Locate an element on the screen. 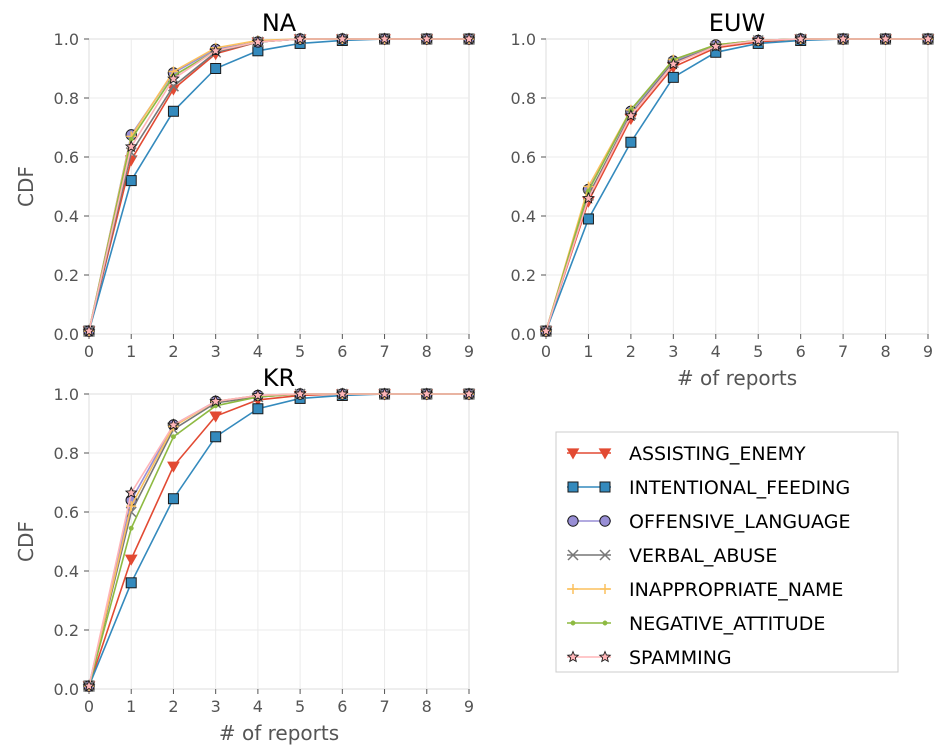 The image size is (936, 748). panel-title: NA is located at coordinates (279, 23).